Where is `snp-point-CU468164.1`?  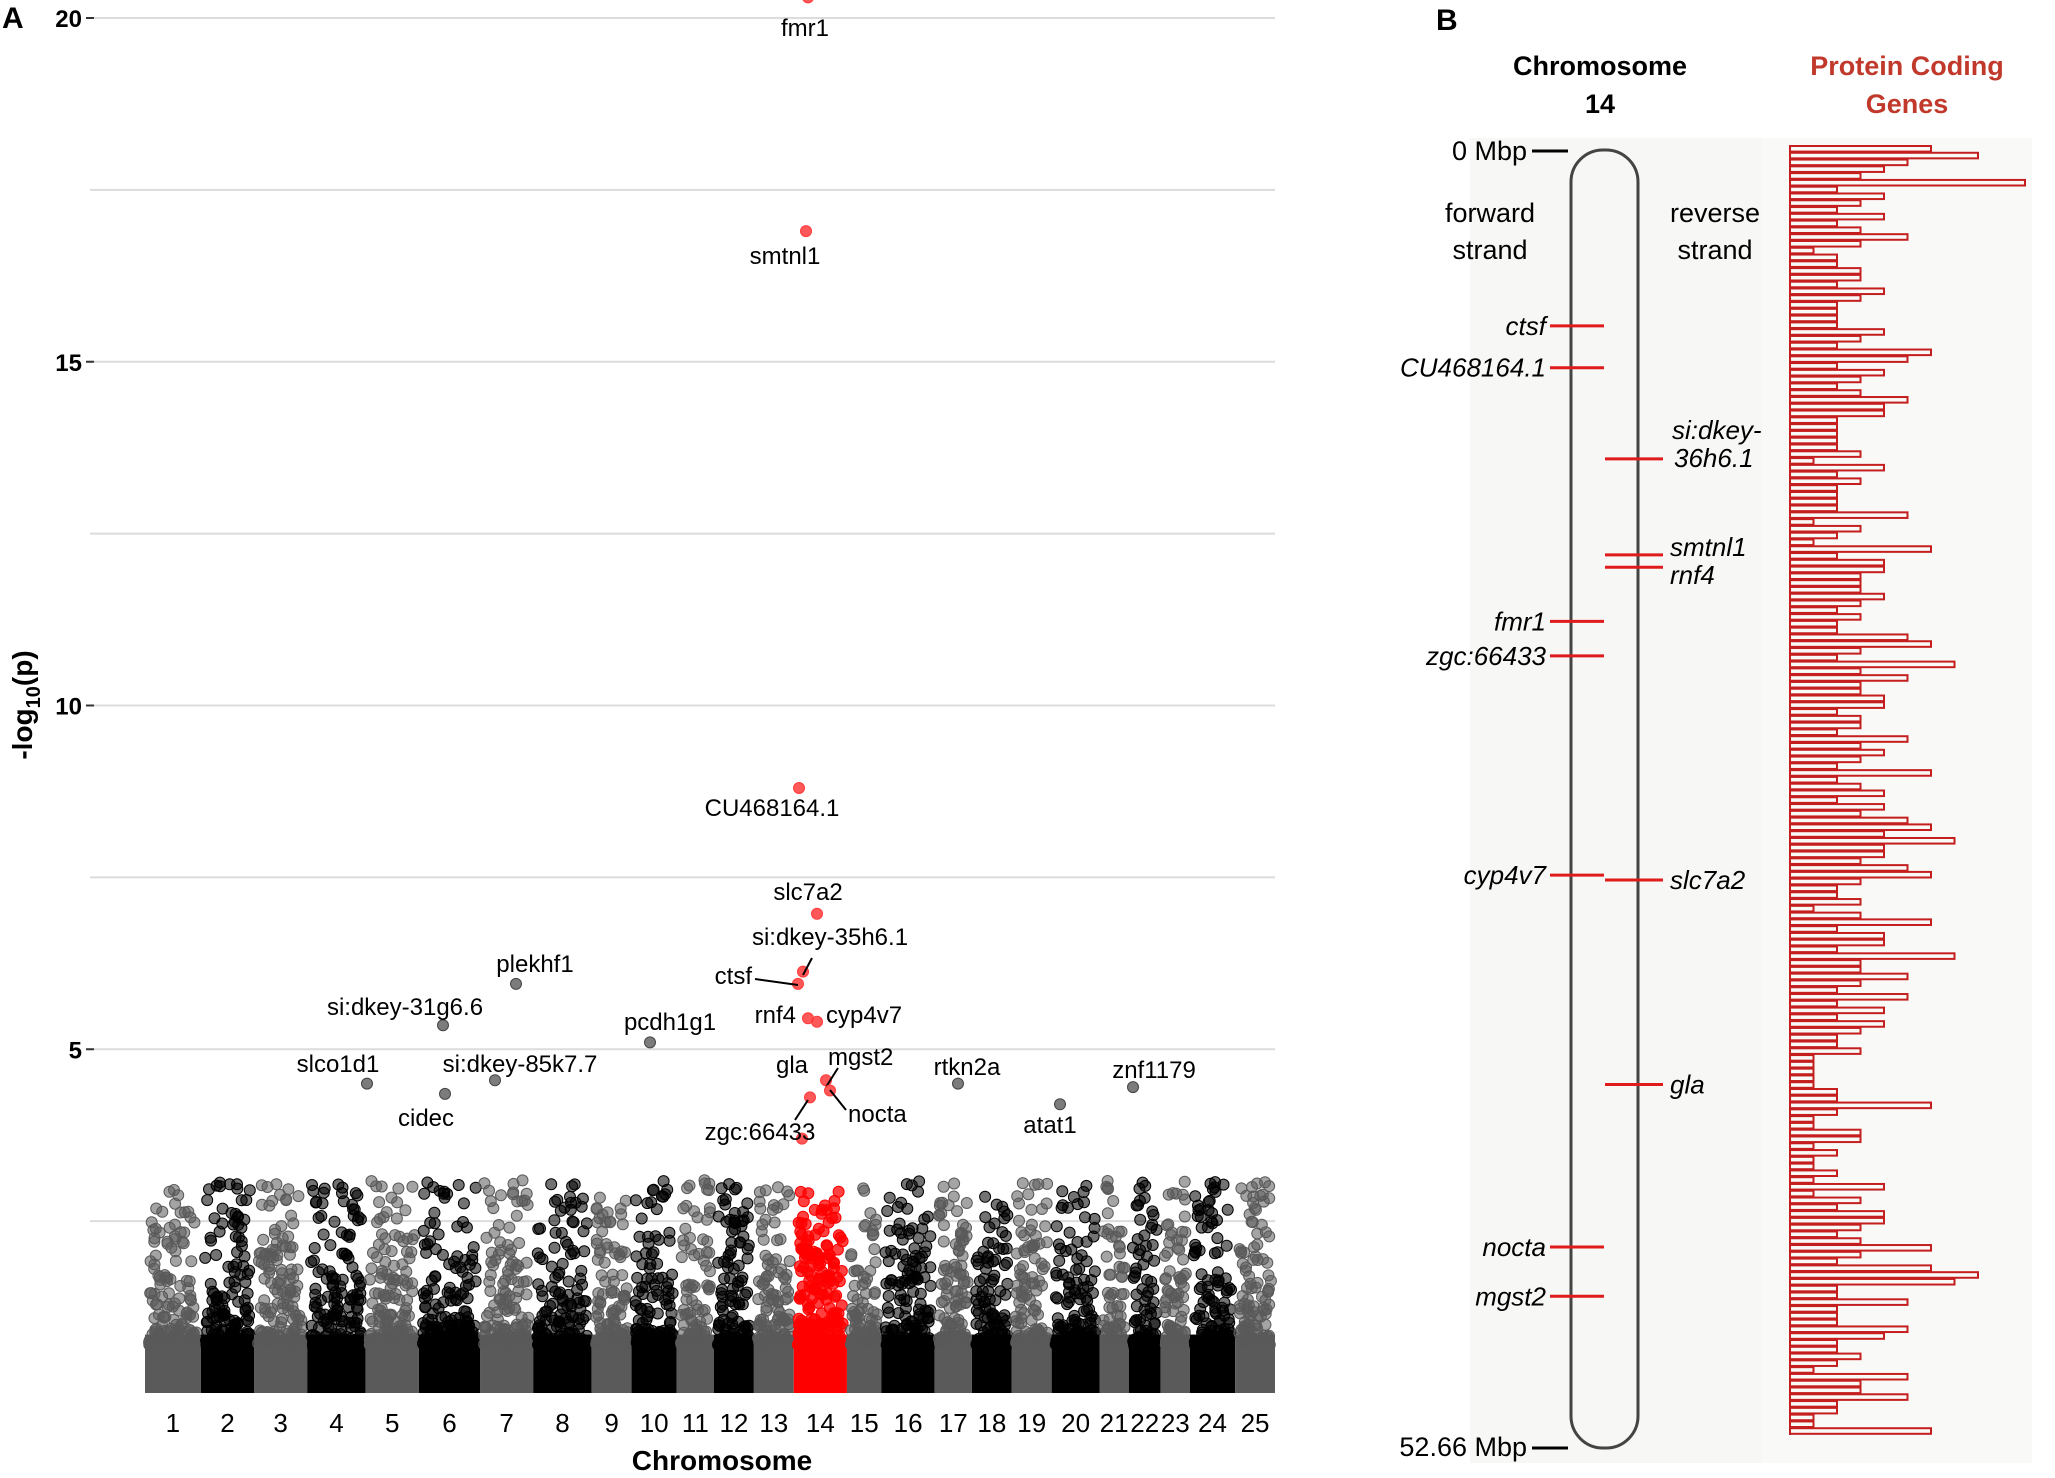 snp-point-CU468164.1 is located at coordinates (799, 788).